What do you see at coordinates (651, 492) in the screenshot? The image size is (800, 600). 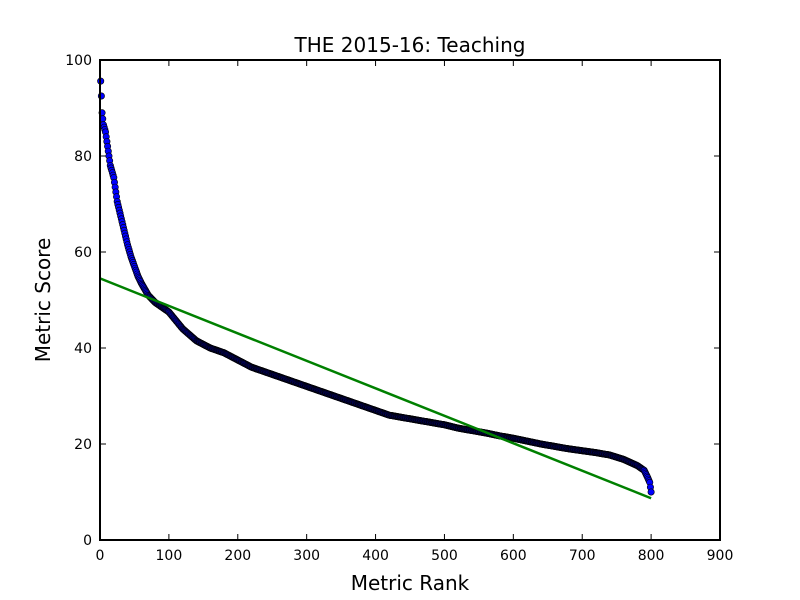 I see `data-point` at bounding box center [651, 492].